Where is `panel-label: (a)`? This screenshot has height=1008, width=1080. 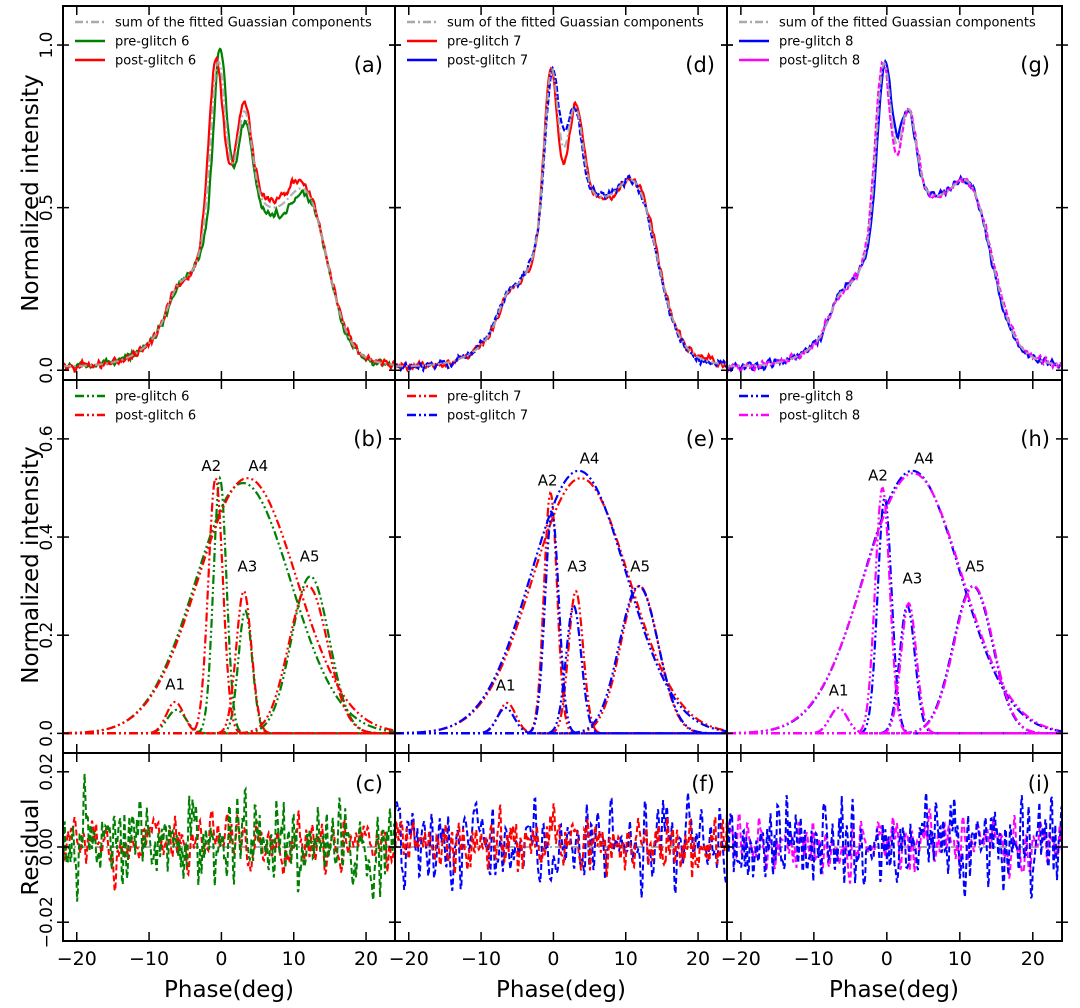
panel-label: (a) is located at coordinates (368, 65).